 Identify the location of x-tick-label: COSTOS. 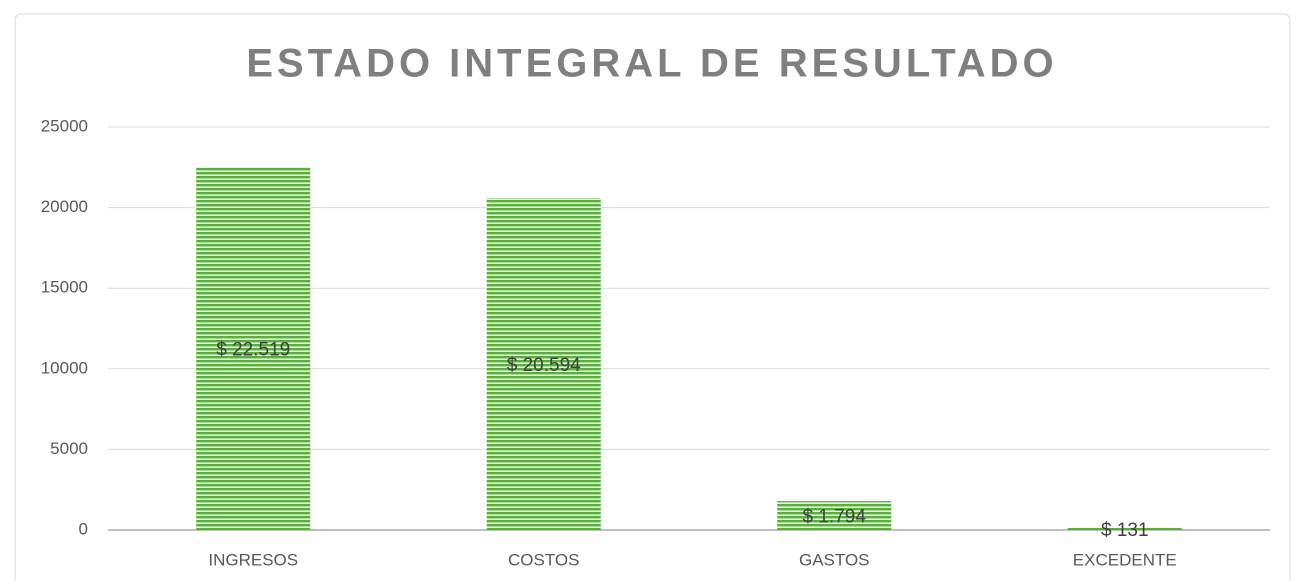
(543, 559).